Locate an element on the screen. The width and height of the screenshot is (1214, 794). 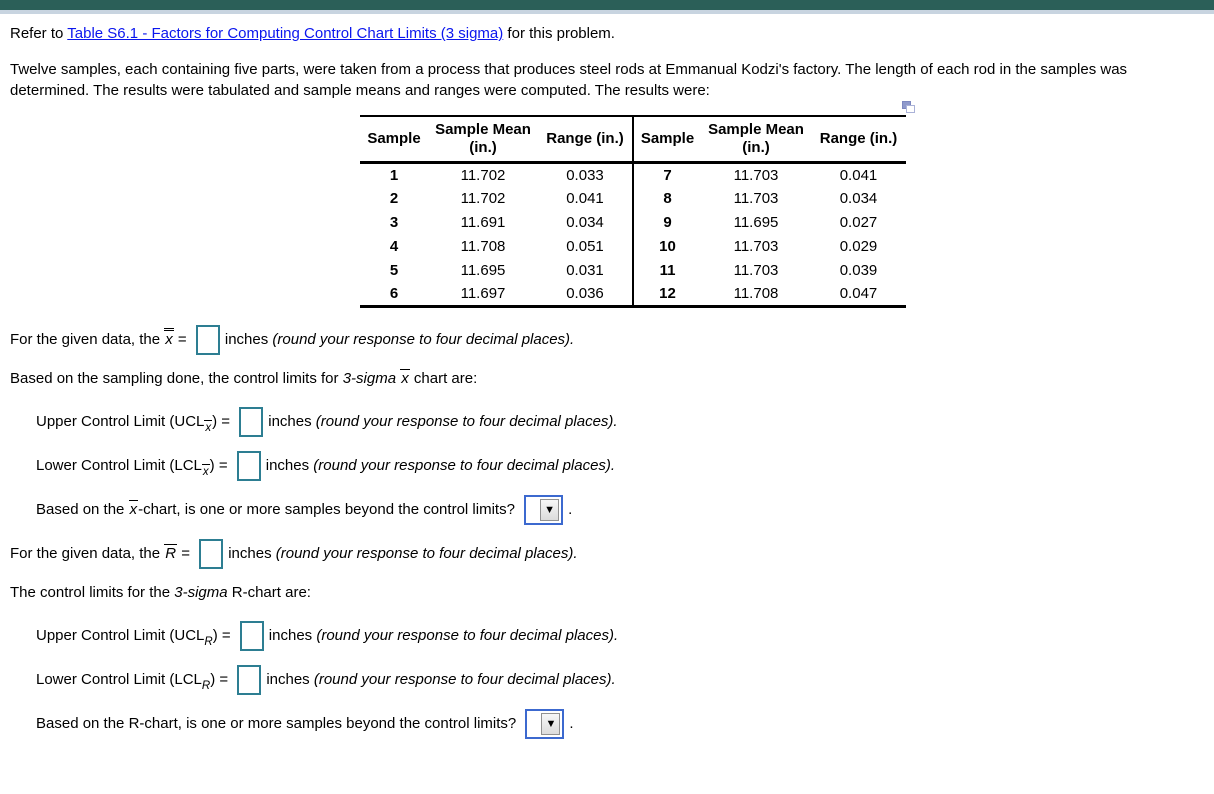
table-row: 2 11.702 0.041 8 11.703 0.034 is located at coordinates (633, 198).